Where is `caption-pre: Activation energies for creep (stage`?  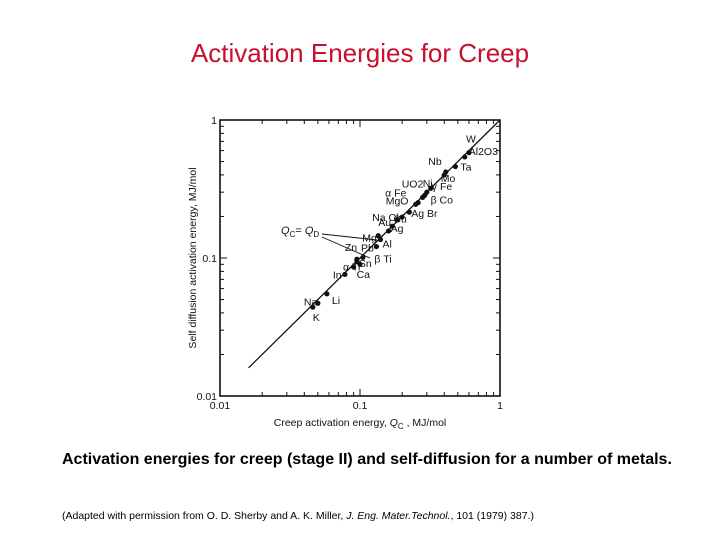 caption-pre: Activation energies for creep (stage is located at coordinates (200, 459).